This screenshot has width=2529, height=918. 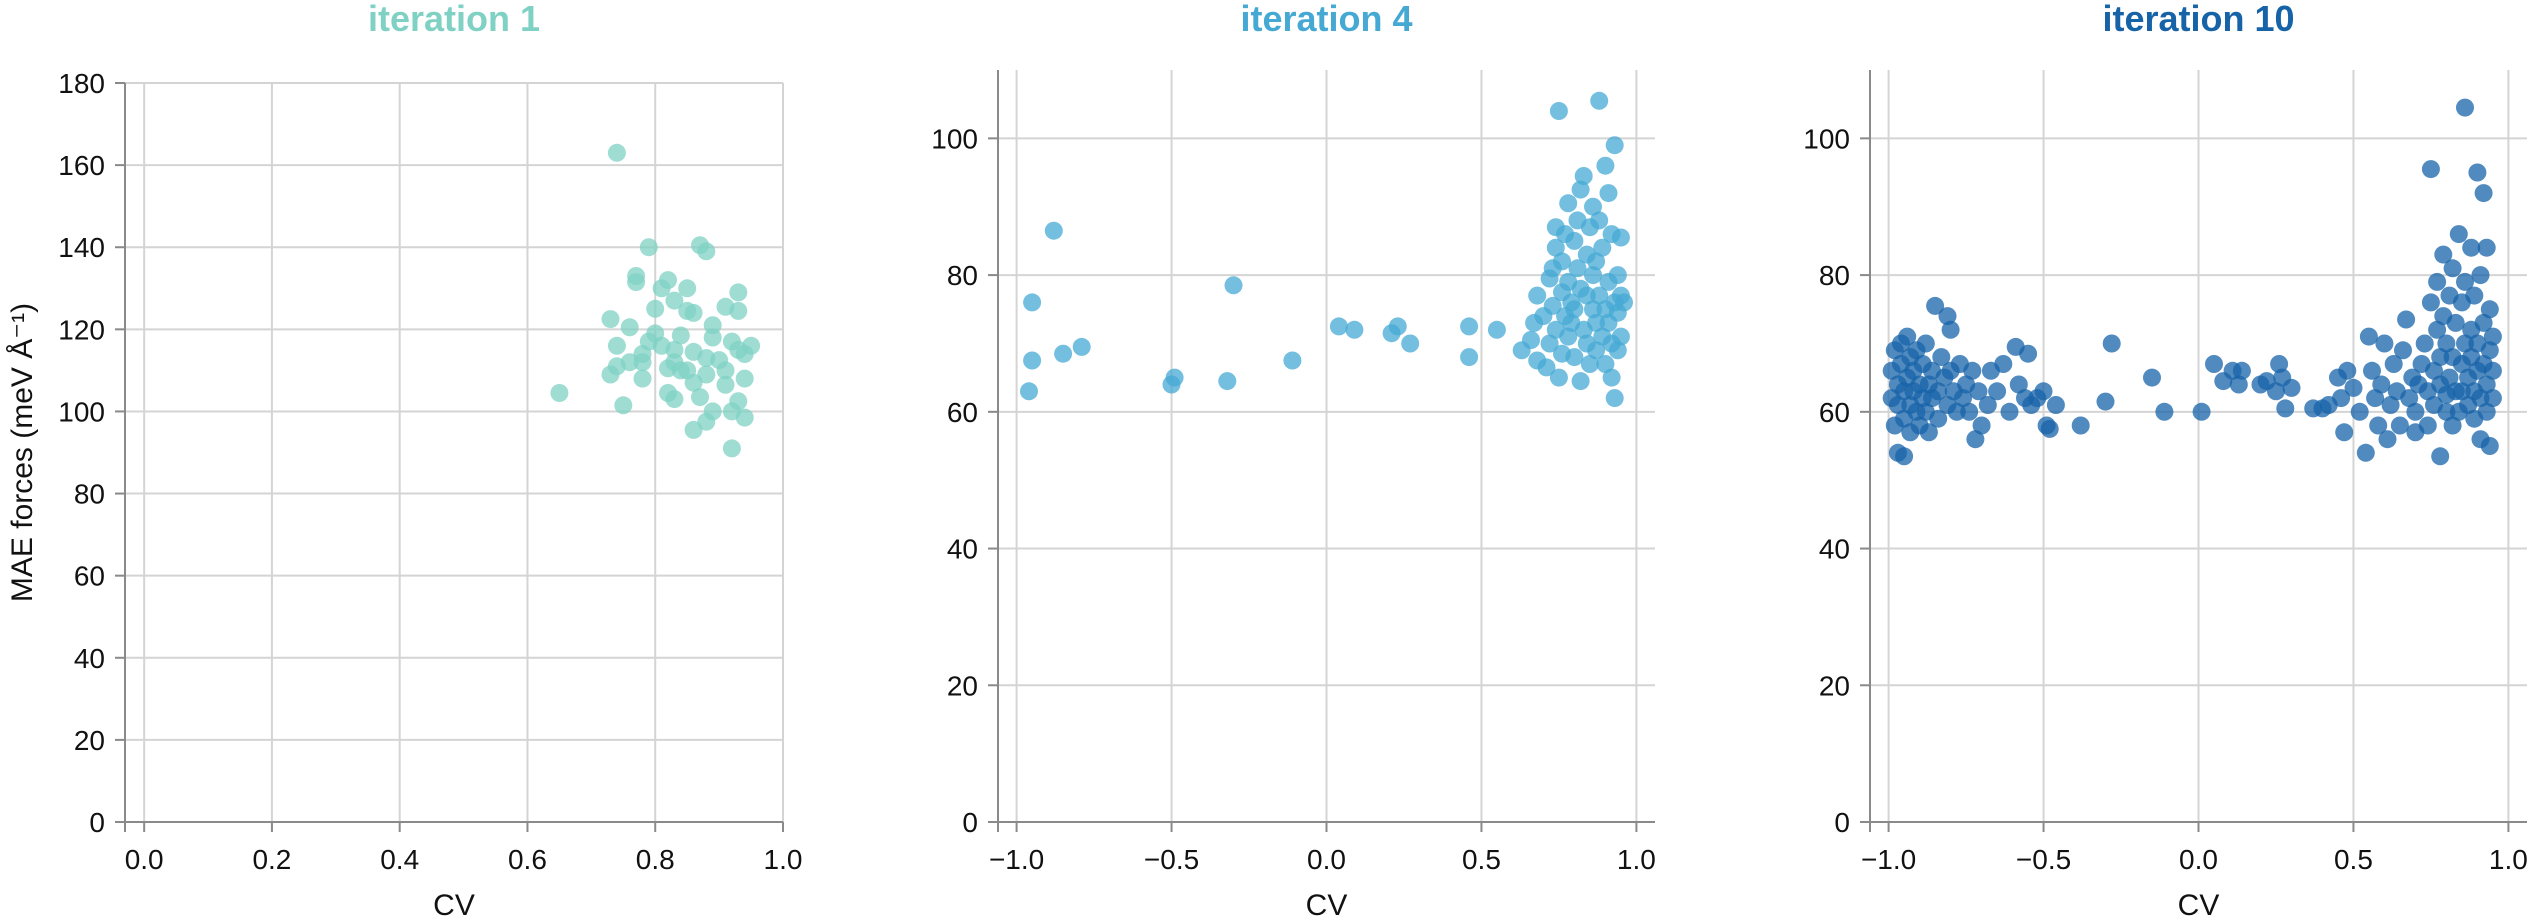 What do you see at coordinates (1326, 859) in the screenshot?
I see `x-tick-label: 0.0` at bounding box center [1326, 859].